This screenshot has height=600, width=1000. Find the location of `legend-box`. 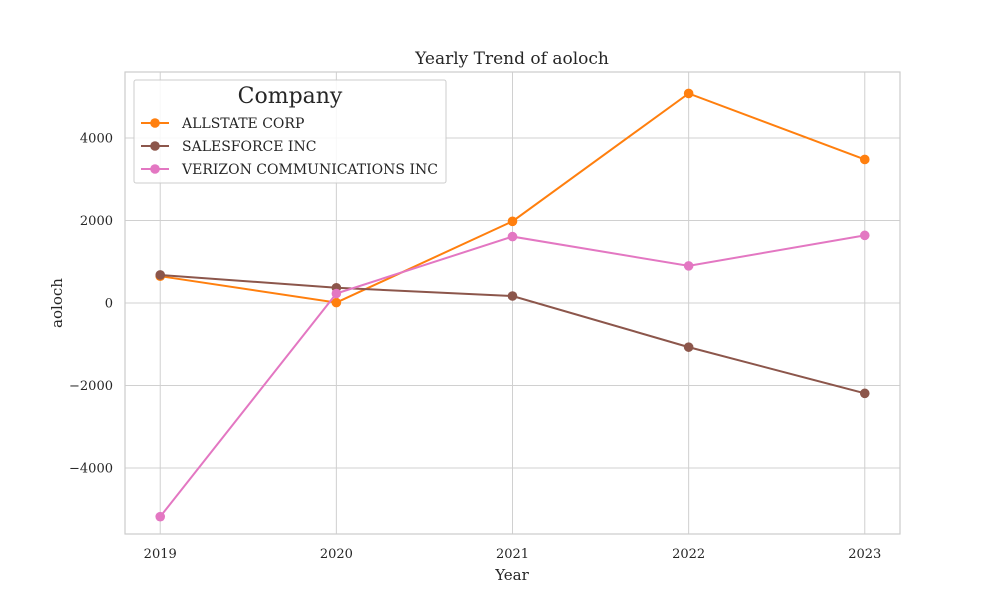

legend-box is located at coordinates (290, 131).